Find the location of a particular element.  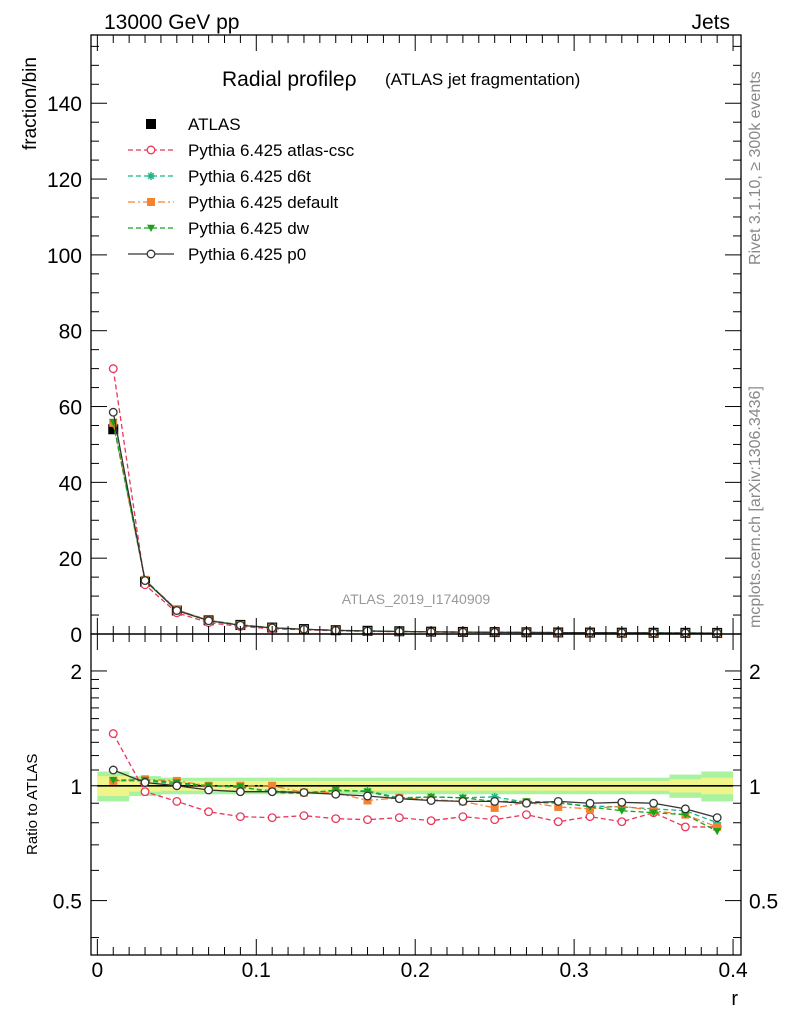

ratio-series-pythia-6-425-p0 is located at coordinates (415, 794).